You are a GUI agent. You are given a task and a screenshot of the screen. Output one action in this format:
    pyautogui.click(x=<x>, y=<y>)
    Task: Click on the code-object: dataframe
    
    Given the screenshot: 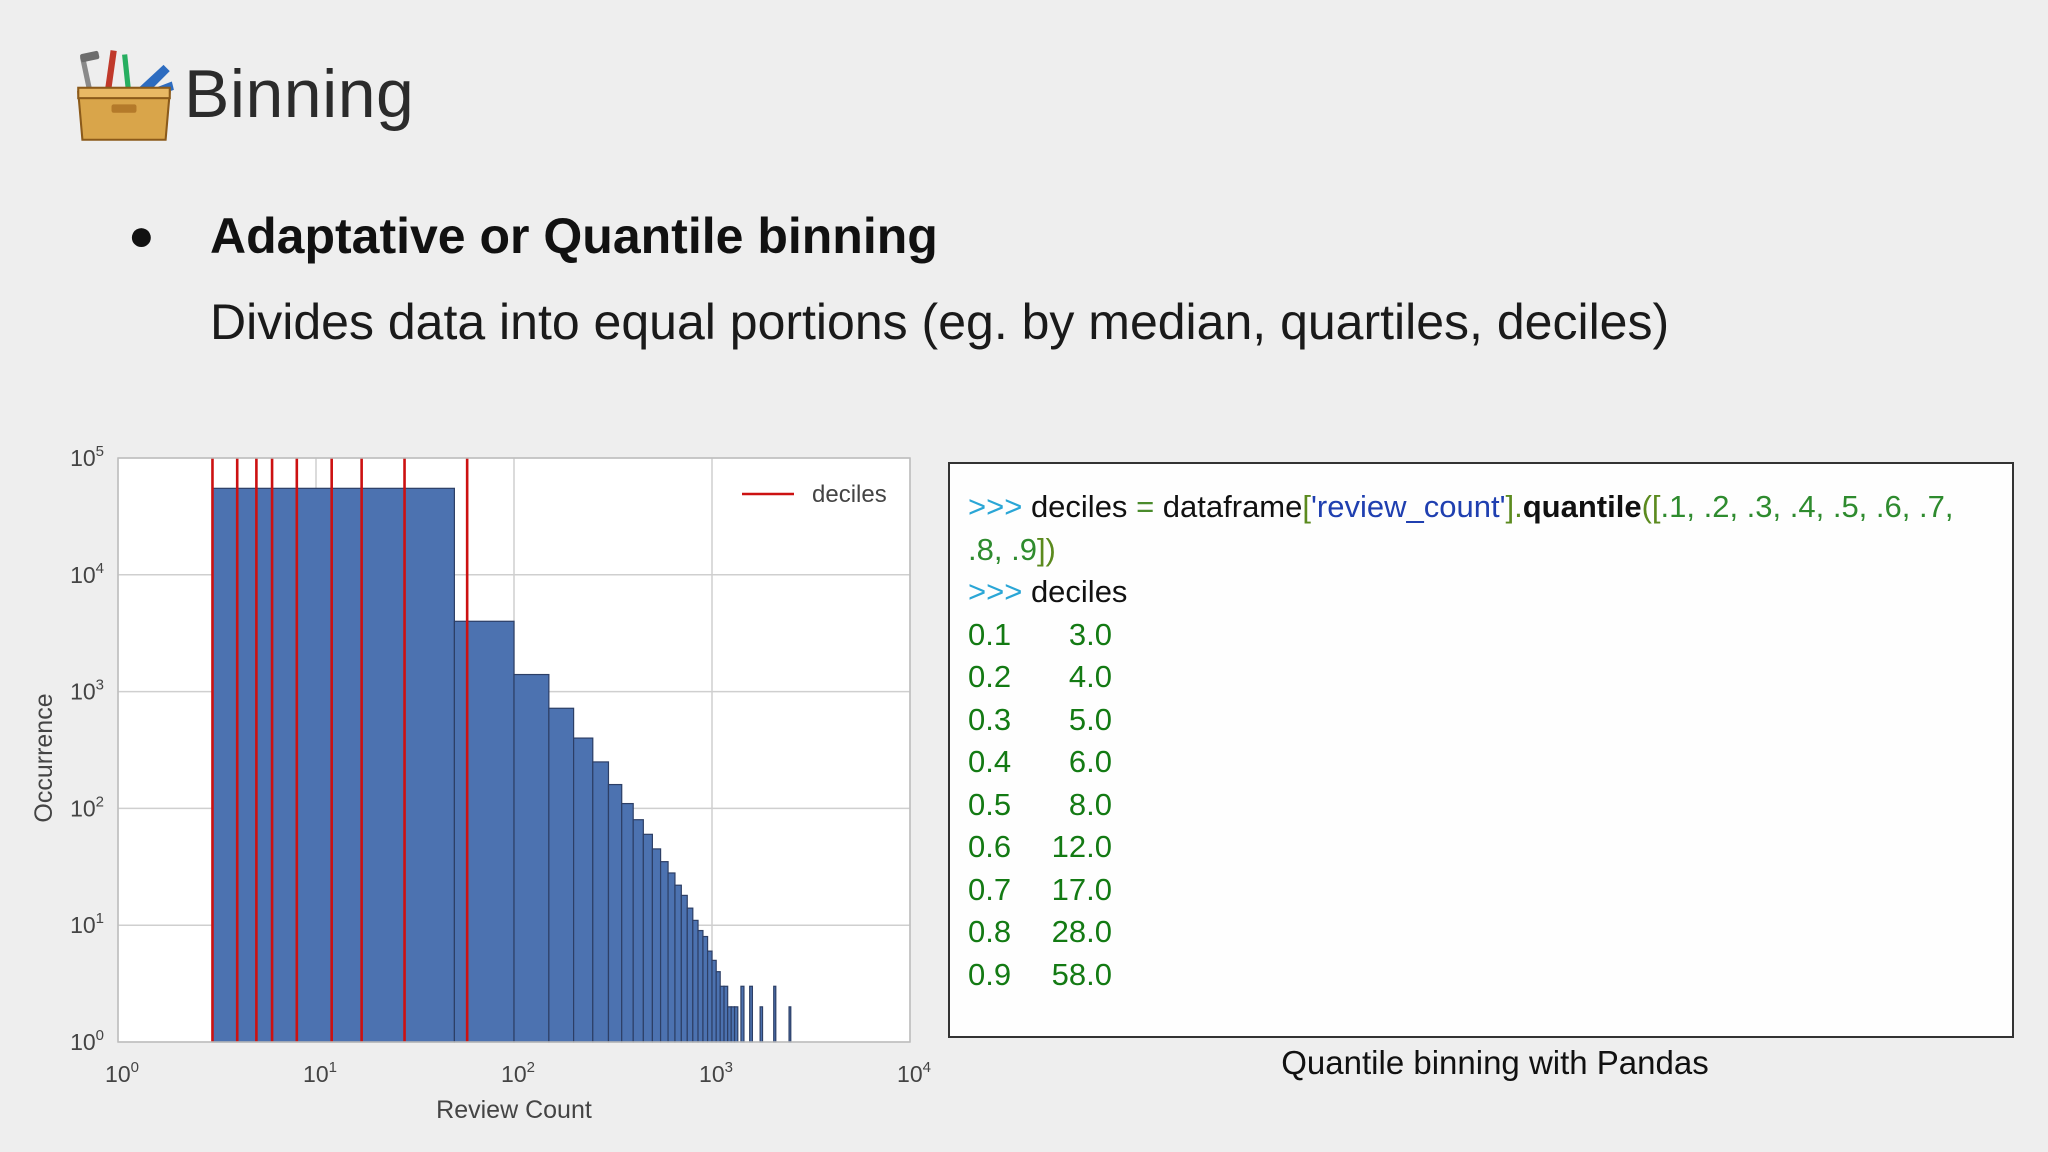 What is the action you would take?
    pyautogui.click(x=1232, y=506)
    